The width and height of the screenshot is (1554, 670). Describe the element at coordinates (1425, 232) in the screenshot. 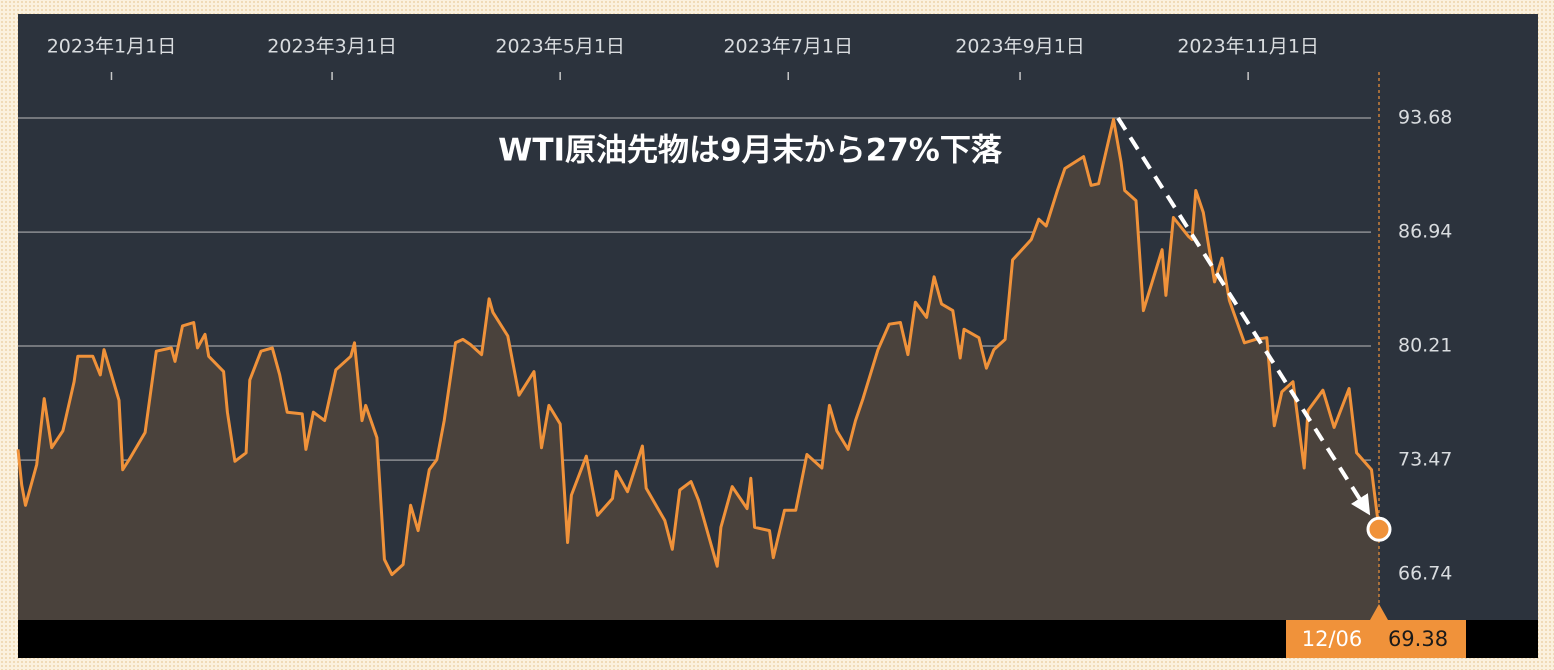

I see `y-tick-label: 86.94` at that location.